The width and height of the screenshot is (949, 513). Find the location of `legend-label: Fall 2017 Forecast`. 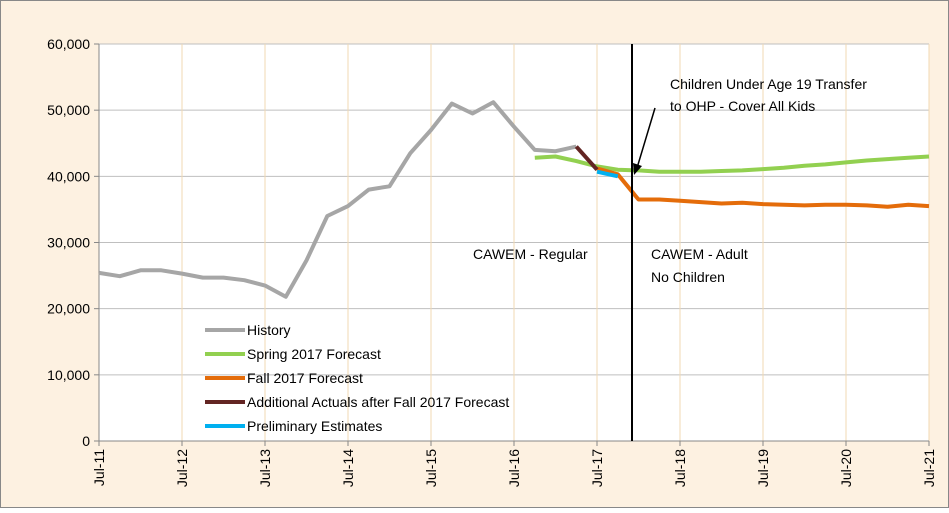

legend-label: Fall 2017 Forecast is located at coordinates (305, 378).